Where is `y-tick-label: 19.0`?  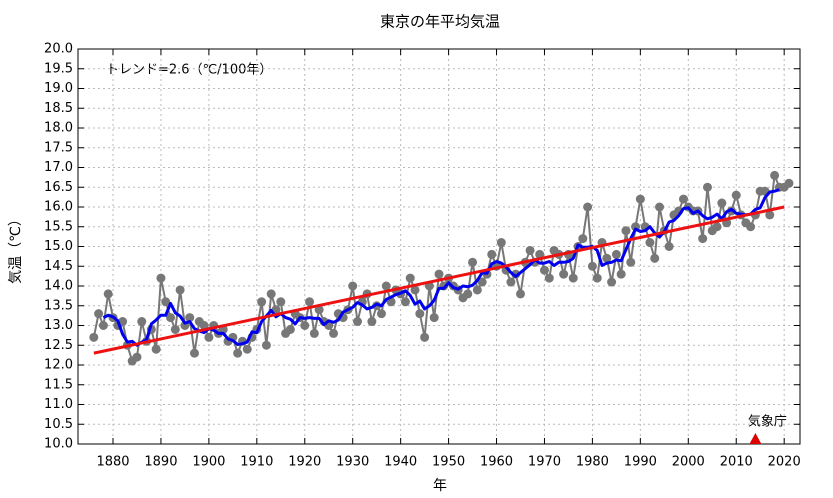
y-tick-label: 19.0 is located at coordinates (58, 88).